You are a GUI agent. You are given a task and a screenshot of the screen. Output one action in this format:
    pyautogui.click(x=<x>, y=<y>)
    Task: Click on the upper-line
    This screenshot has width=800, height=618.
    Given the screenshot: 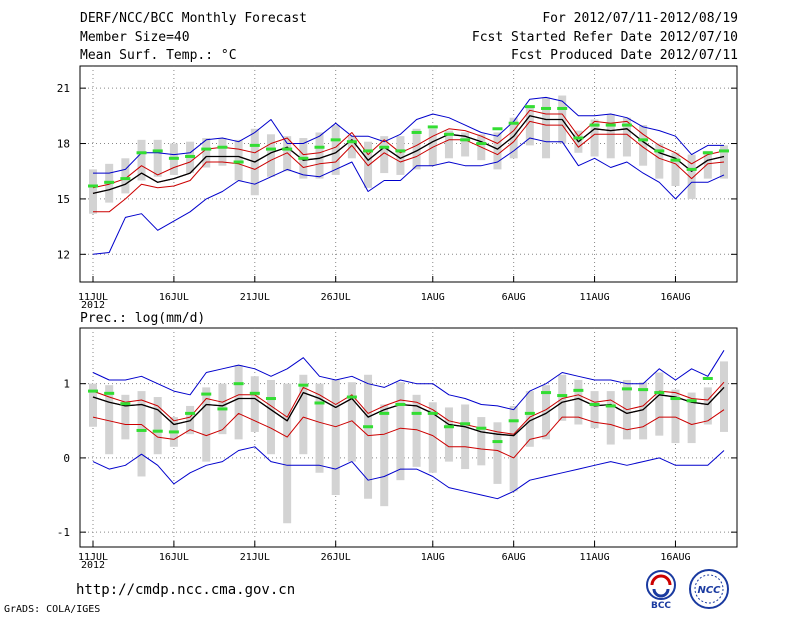 What is the action you would take?
    pyautogui.click(x=408, y=408)
    